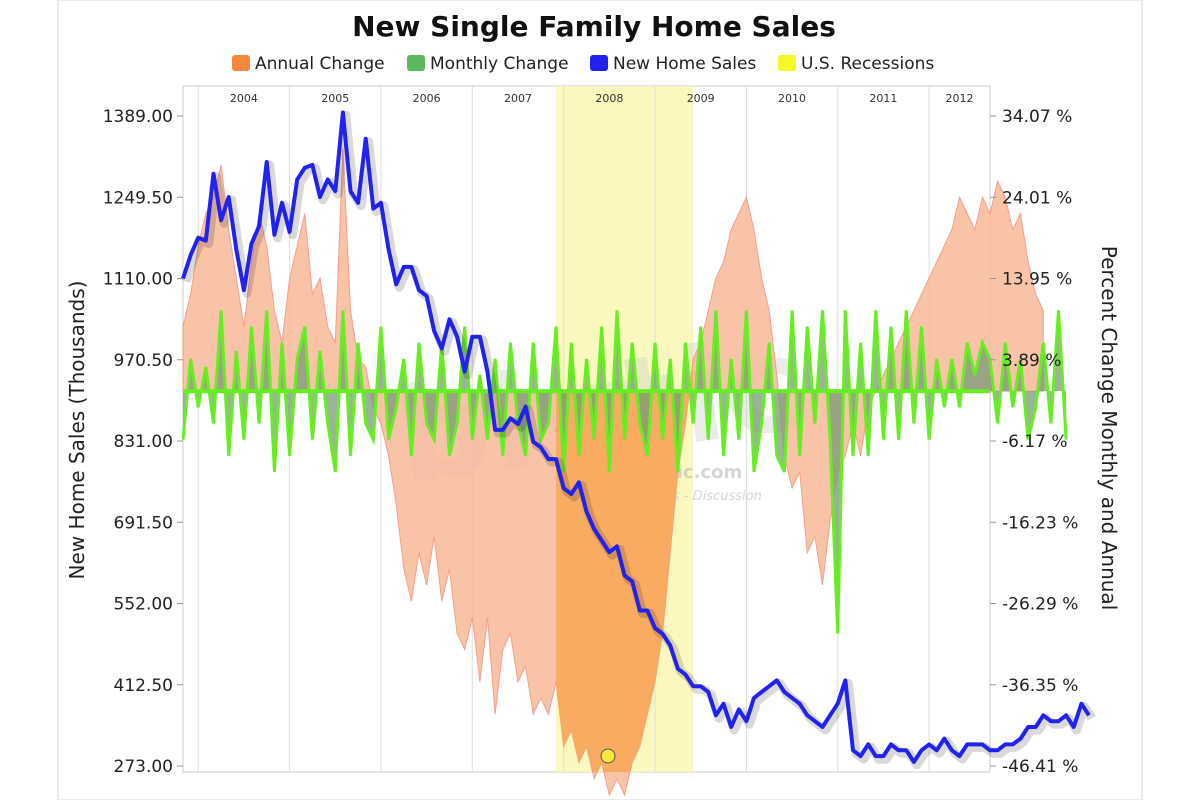  What do you see at coordinates (244, 98) in the screenshot?
I see `x-tick-label: 2004` at bounding box center [244, 98].